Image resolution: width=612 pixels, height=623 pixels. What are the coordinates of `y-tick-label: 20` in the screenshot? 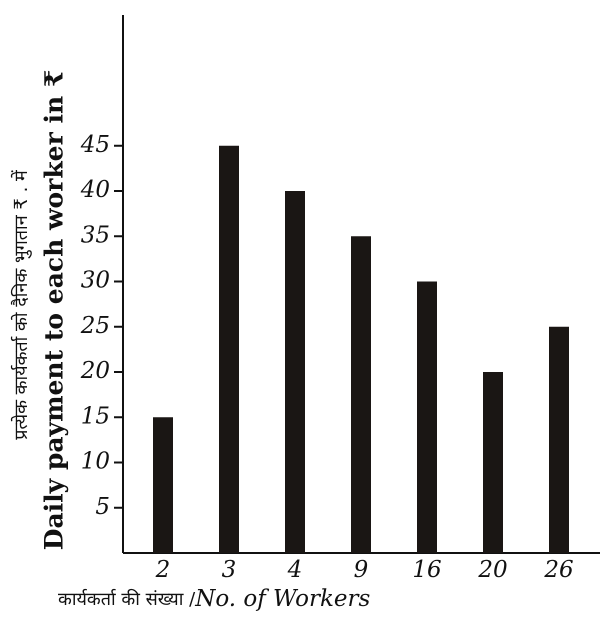 It's located at (95, 371).